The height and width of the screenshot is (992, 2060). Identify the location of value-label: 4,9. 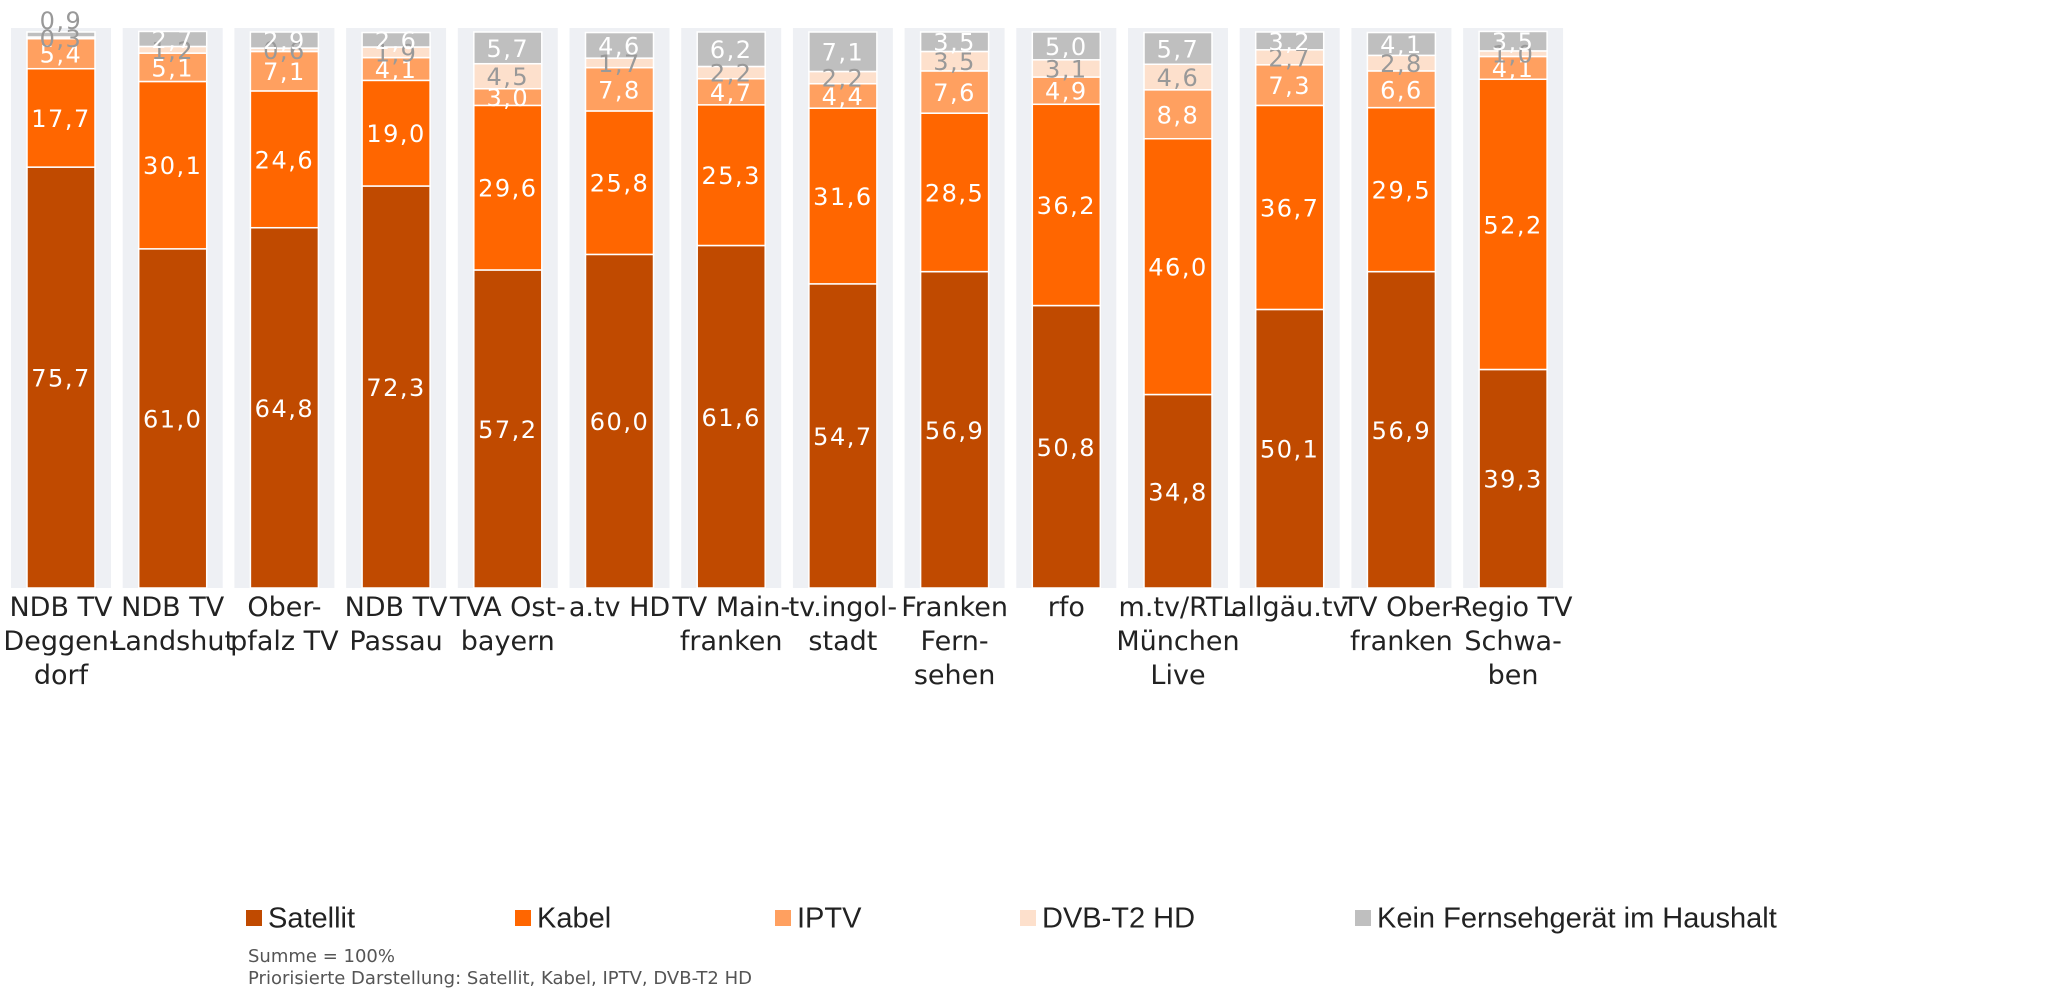
(1066, 92).